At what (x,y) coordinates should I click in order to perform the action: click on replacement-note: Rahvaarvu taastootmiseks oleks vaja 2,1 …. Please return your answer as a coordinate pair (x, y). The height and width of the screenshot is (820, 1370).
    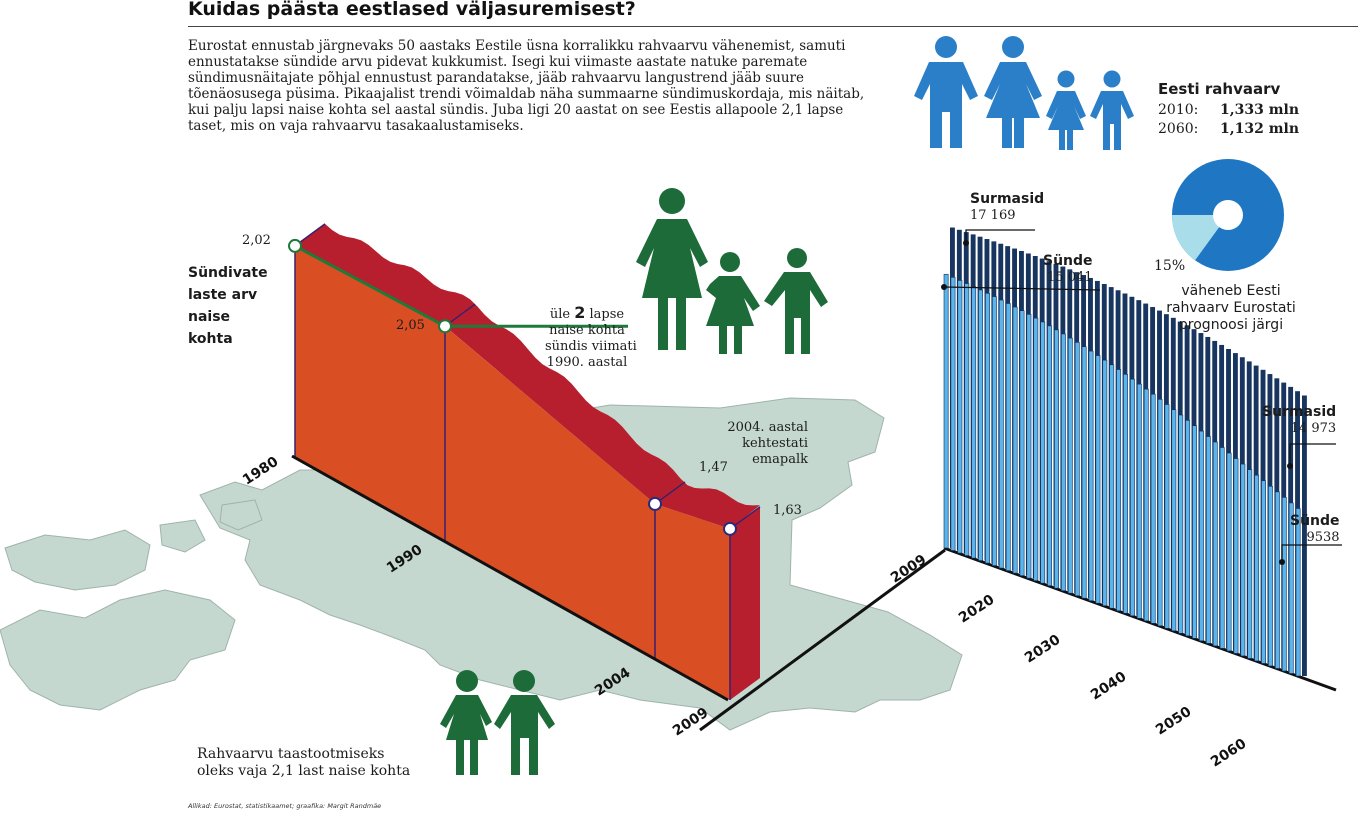
    Looking at the image, I should click on (304, 762).